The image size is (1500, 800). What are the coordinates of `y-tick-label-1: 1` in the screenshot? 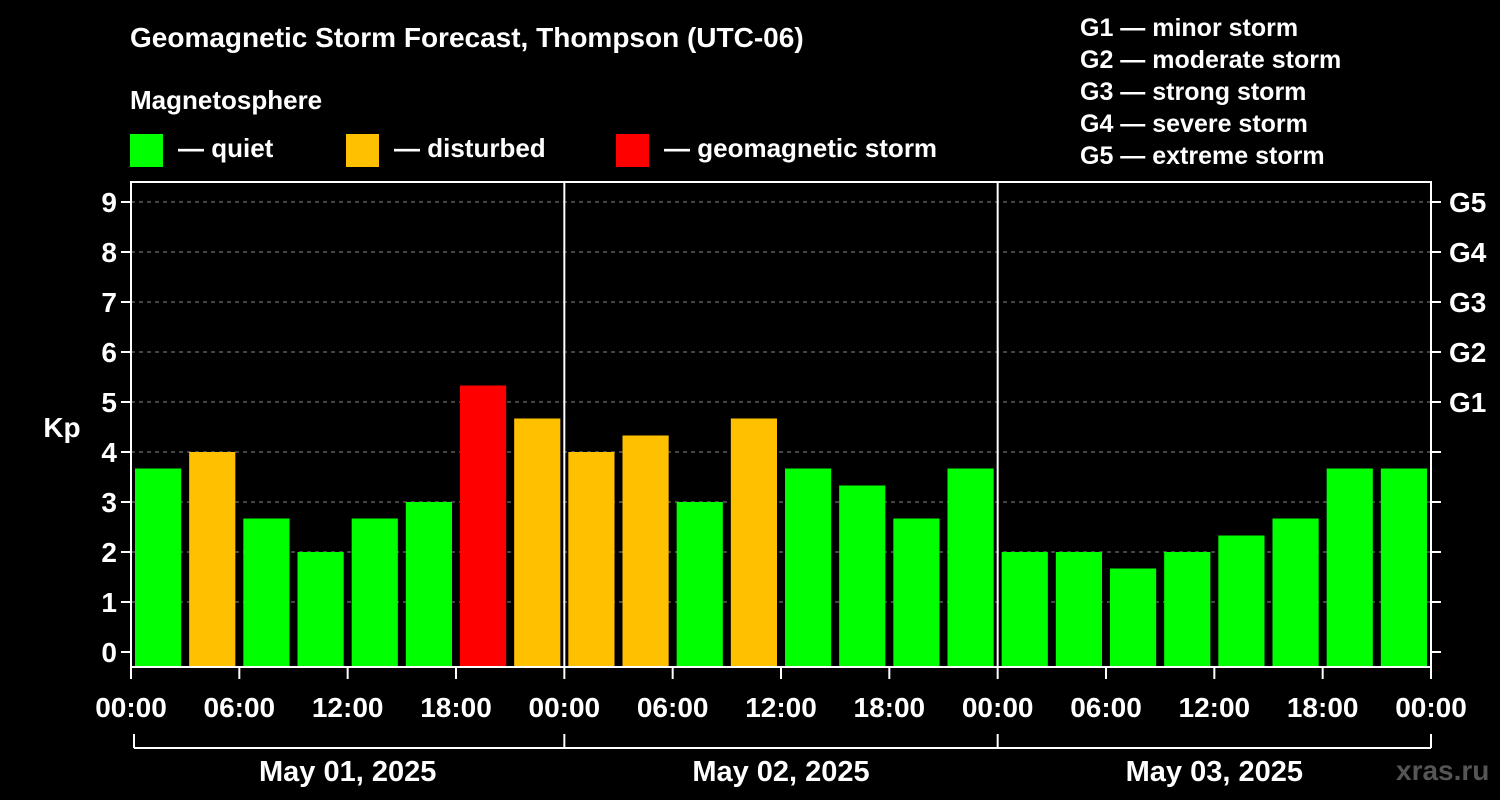 It's located at (109, 602).